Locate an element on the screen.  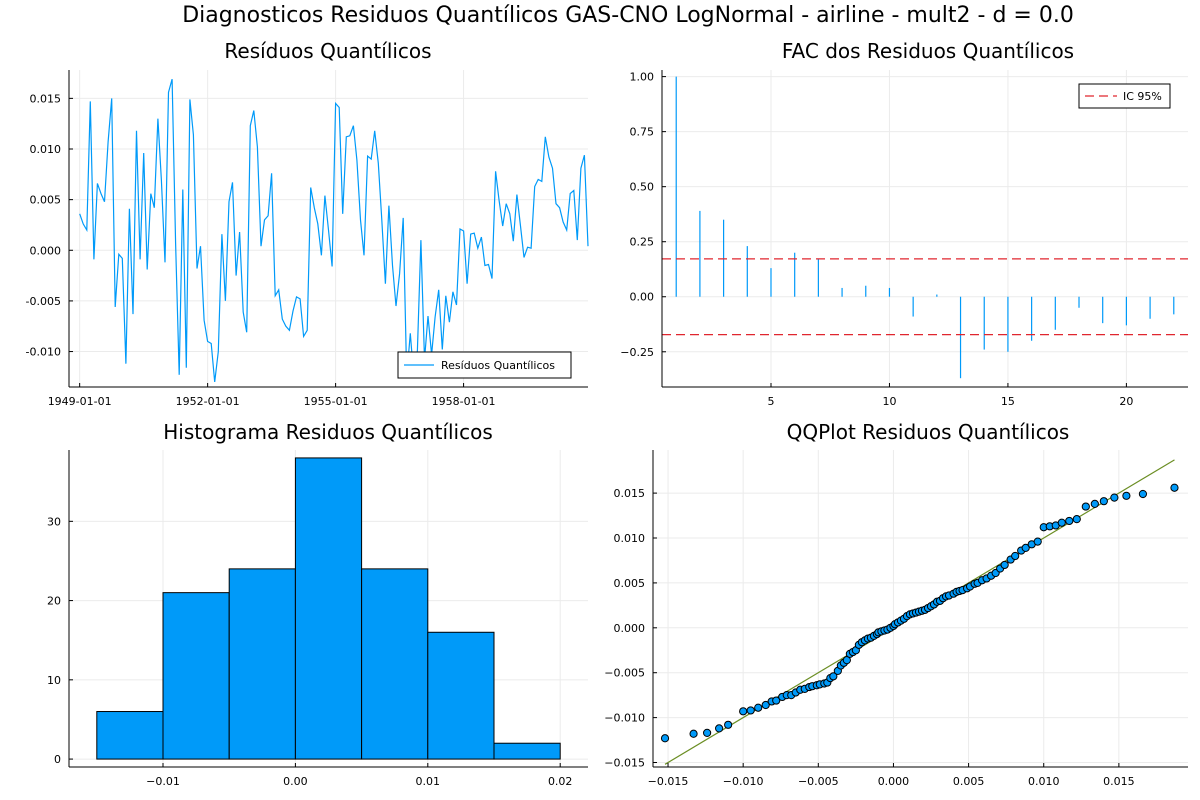
y-tick-label: -0.005 is located at coordinates (43, 301).